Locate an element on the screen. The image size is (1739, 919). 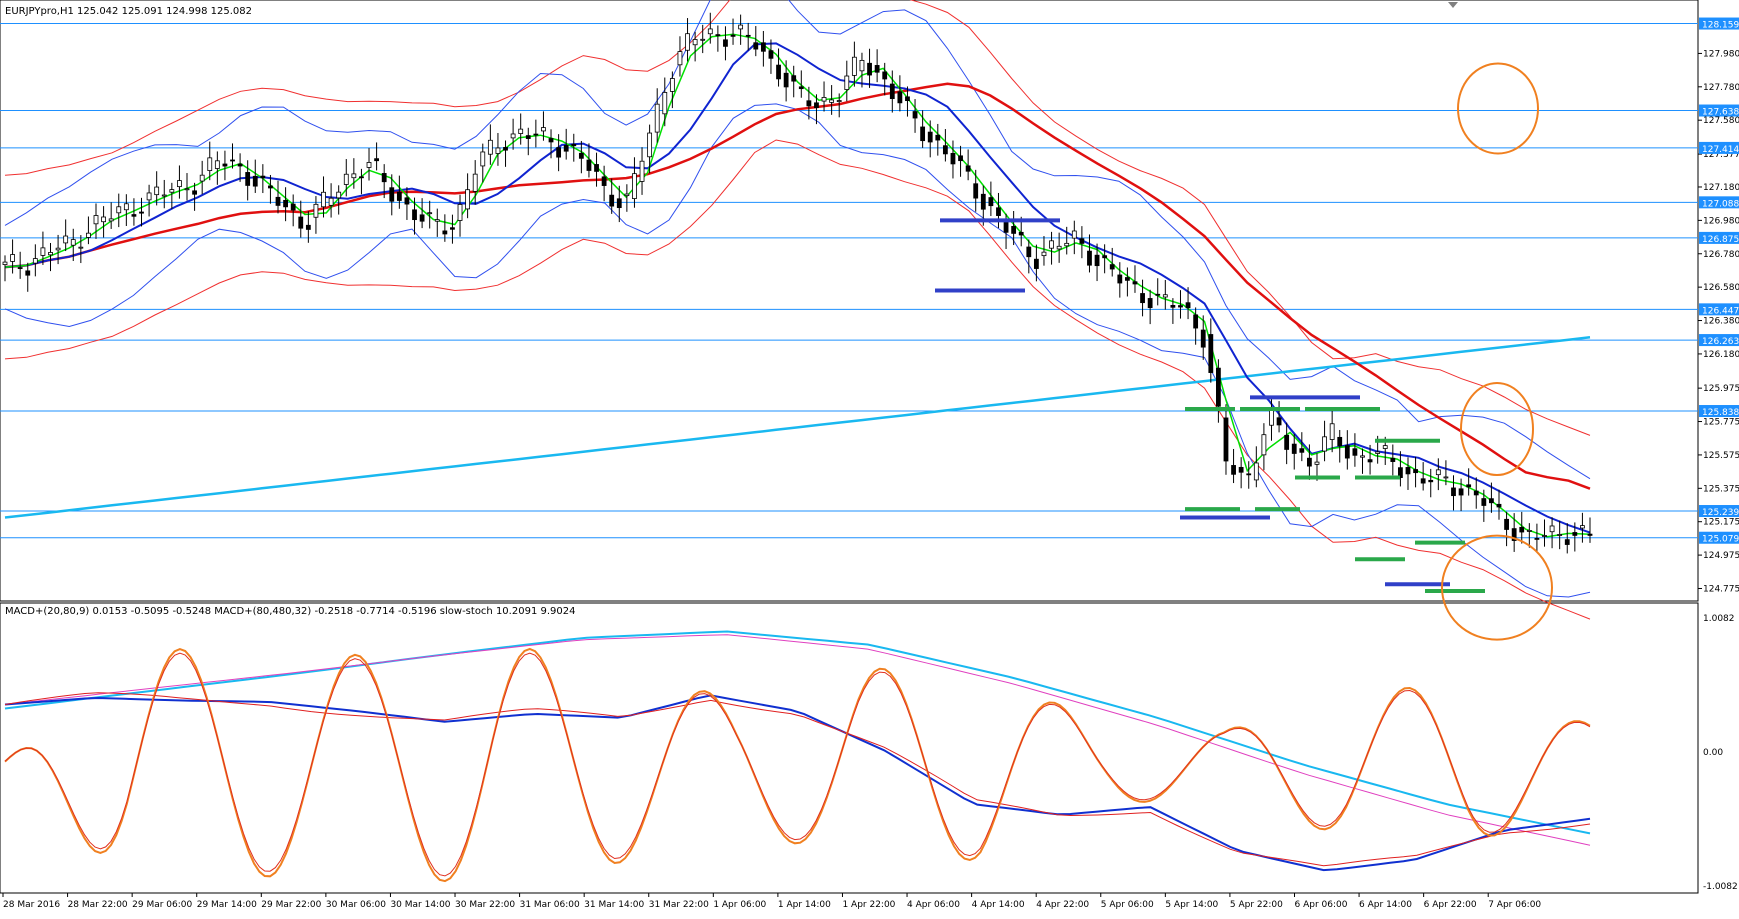
time-tick-label: 29 Mar 06:00 is located at coordinates (162, 905).